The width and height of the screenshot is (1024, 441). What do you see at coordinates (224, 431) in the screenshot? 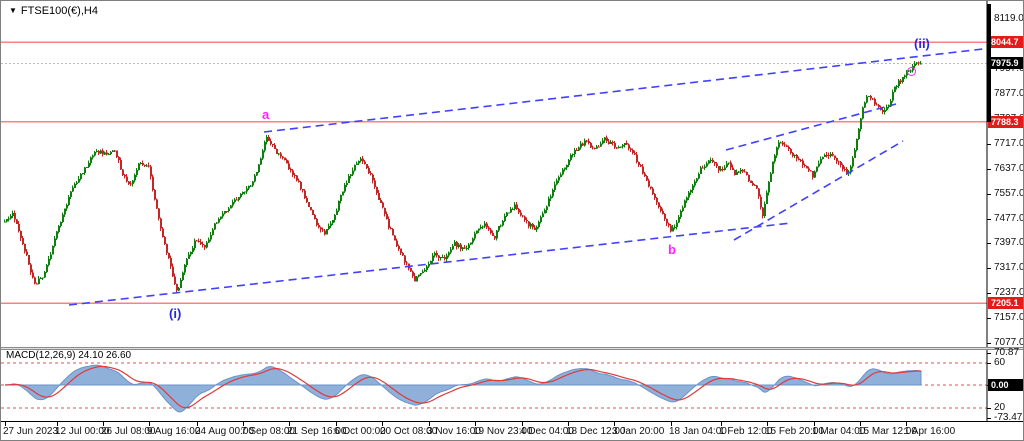
I see `time-tick-label: 24 Aug 00:00` at bounding box center [224, 431].